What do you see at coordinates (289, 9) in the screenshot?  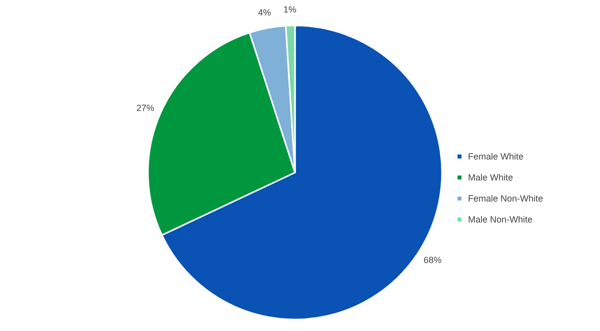 I see `data-label: 1%` at bounding box center [289, 9].